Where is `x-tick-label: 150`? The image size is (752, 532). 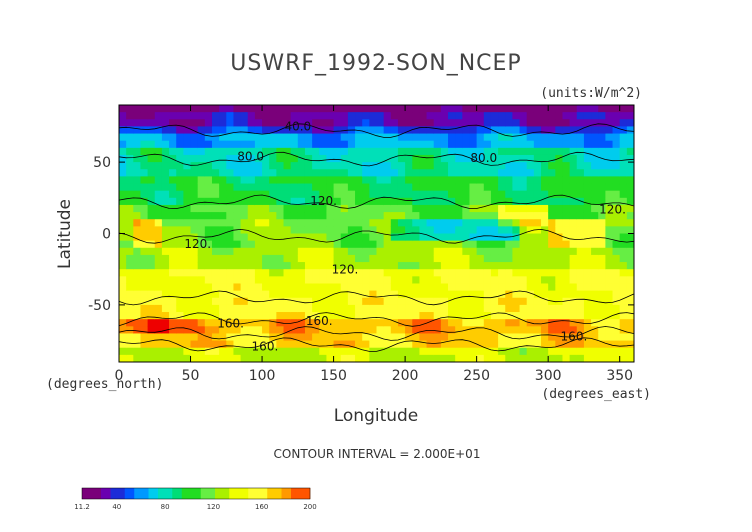
x-tick-label: 150 is located at coordinates (333, 376).